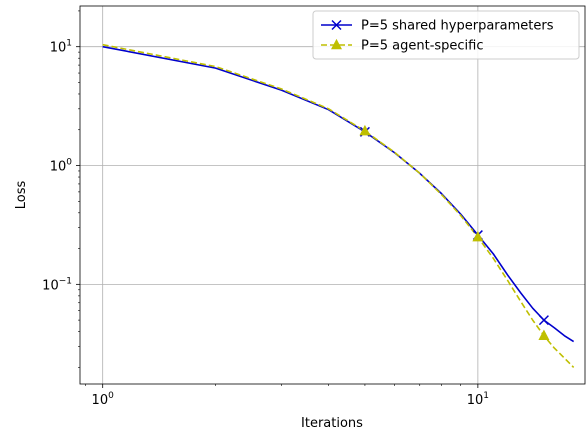 This screenshot has height=433, width=587. I want to click on x-axis-label: Iterations, so click(332, 423).